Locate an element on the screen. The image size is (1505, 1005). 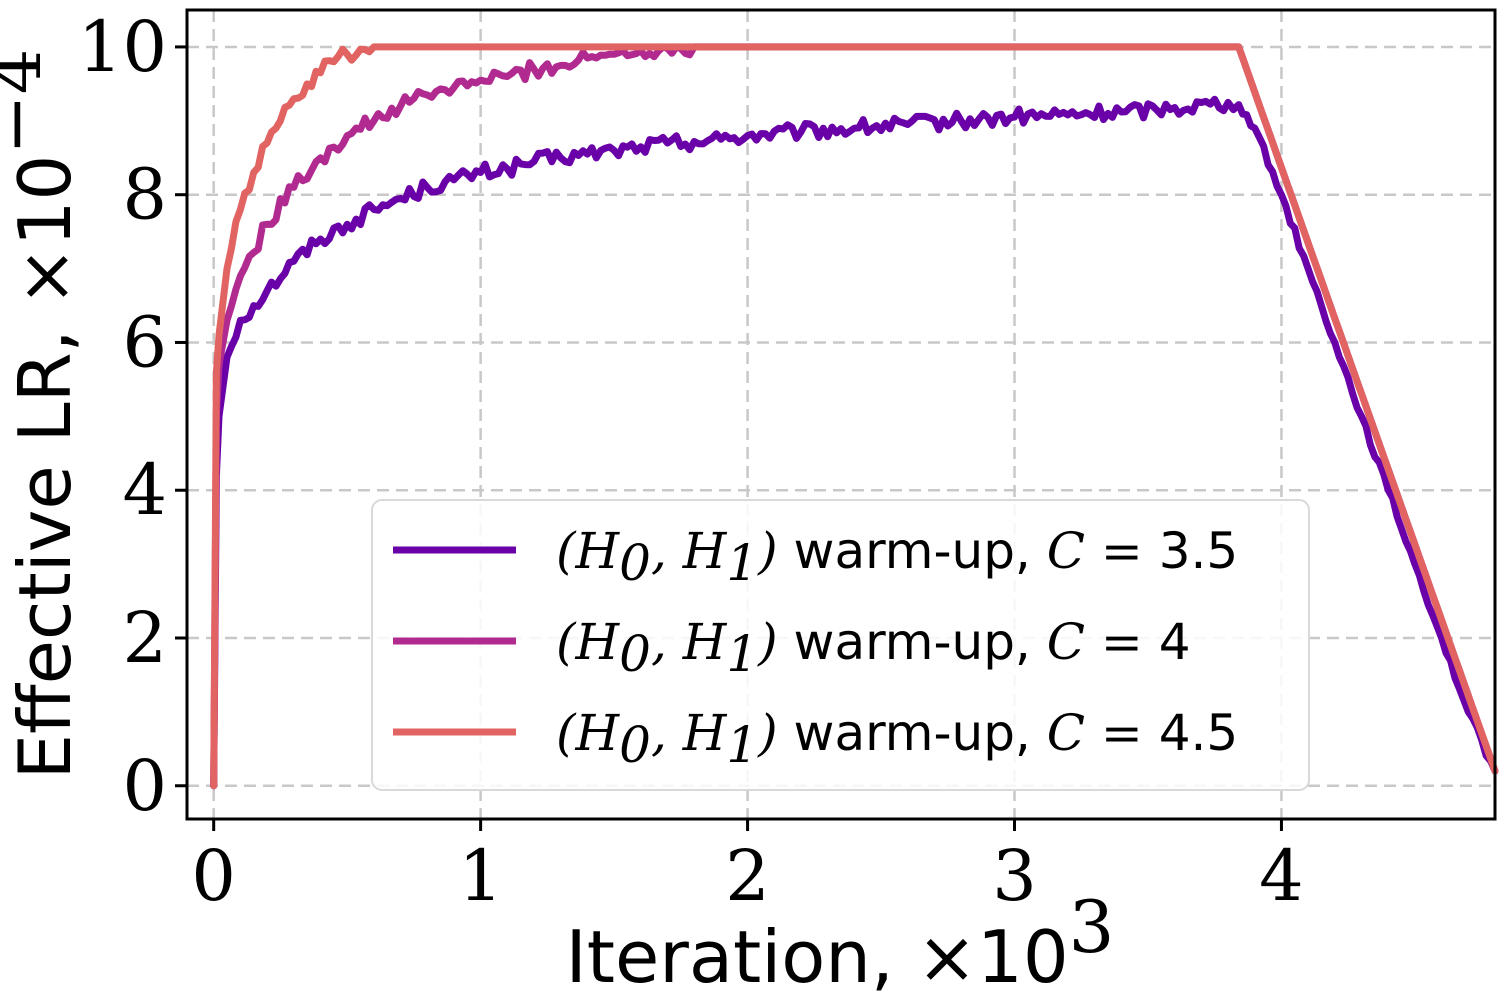
y-tick-label: 0 is located at coordinates (144, 786).